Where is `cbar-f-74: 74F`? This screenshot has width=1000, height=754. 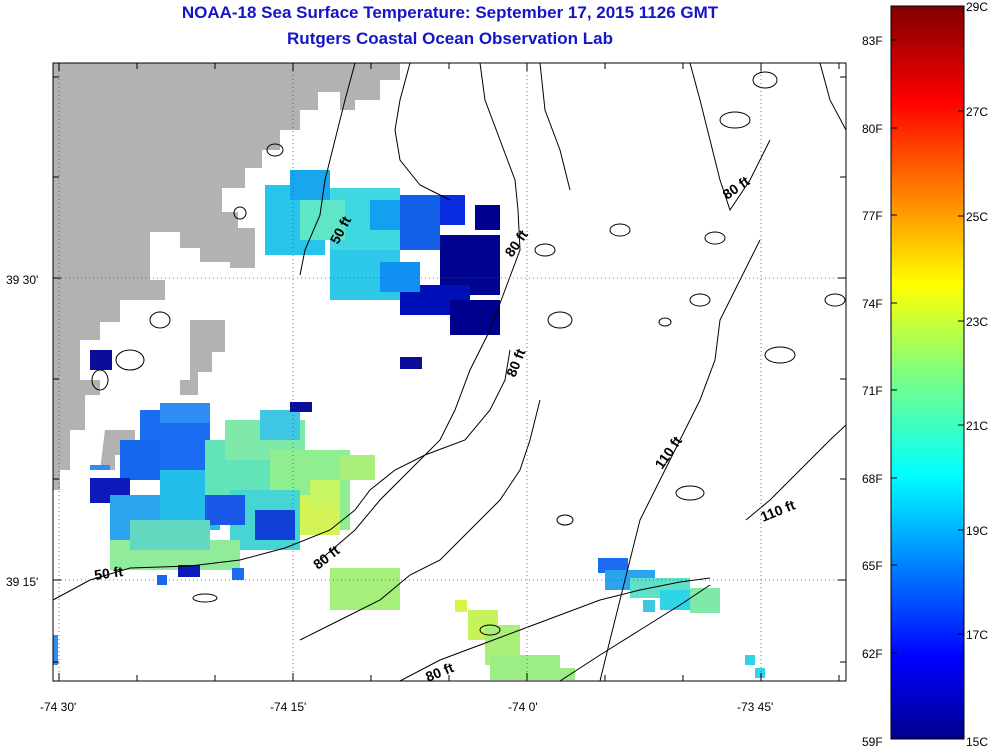
cbar-f-74: 74F is located at coordinates (872, 304).